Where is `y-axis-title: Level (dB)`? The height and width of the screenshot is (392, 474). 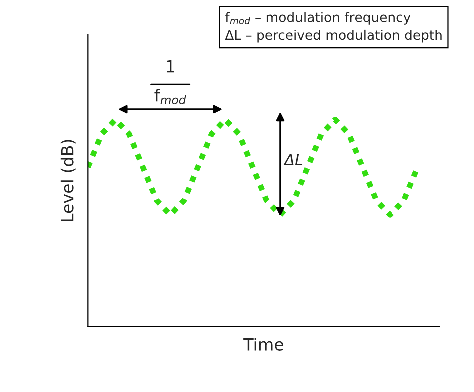
y-axis-title: Level (dB) is located at coordinates (68, 181).